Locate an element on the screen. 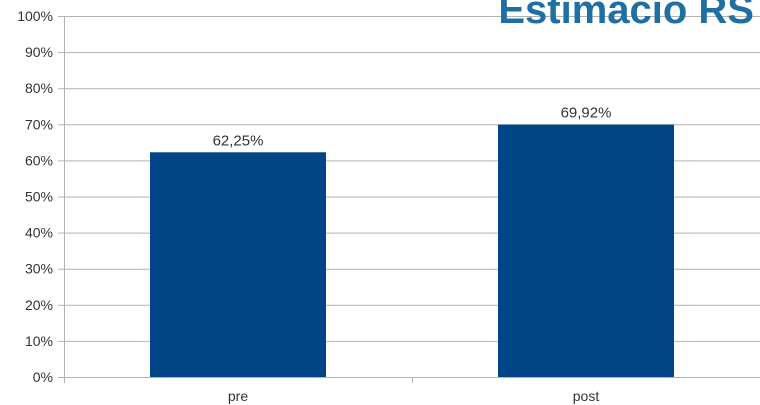 The image size is (760, 405). y-tick-label: 90% is located at coordinates (39, 52).